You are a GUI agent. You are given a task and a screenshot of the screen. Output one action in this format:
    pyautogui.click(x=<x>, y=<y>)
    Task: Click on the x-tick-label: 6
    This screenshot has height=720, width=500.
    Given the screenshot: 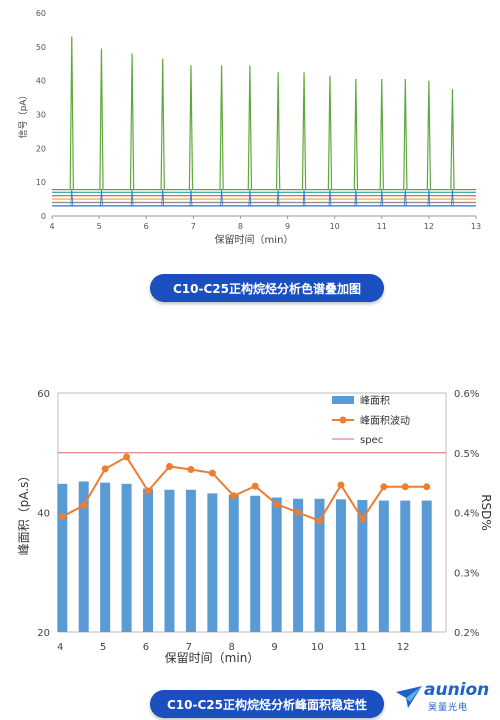 What is the action you would take?
    pyautogui.click(x=146, y=647)
    